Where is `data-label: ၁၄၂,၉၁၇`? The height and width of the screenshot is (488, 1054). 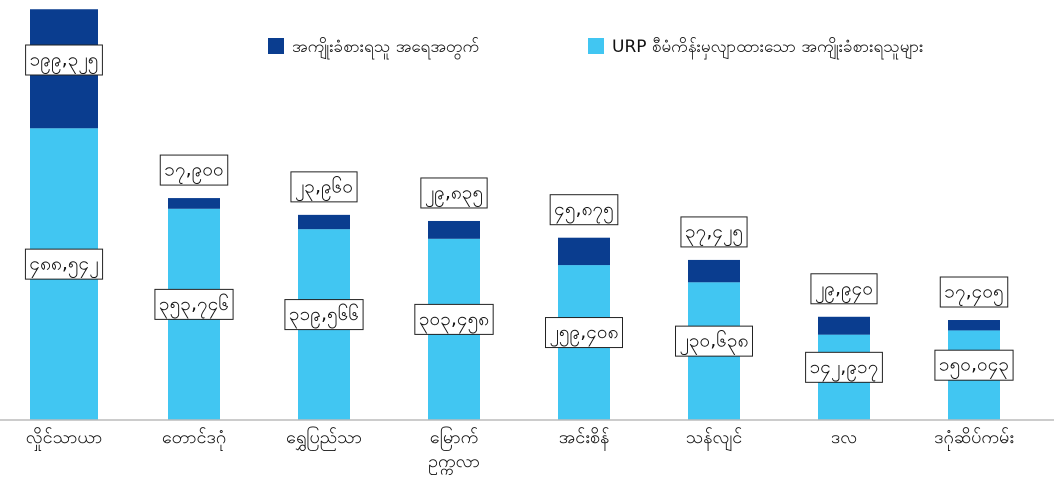
data-label: ၁၄၂,၉၁၇ is located at coordinates (844, 369).